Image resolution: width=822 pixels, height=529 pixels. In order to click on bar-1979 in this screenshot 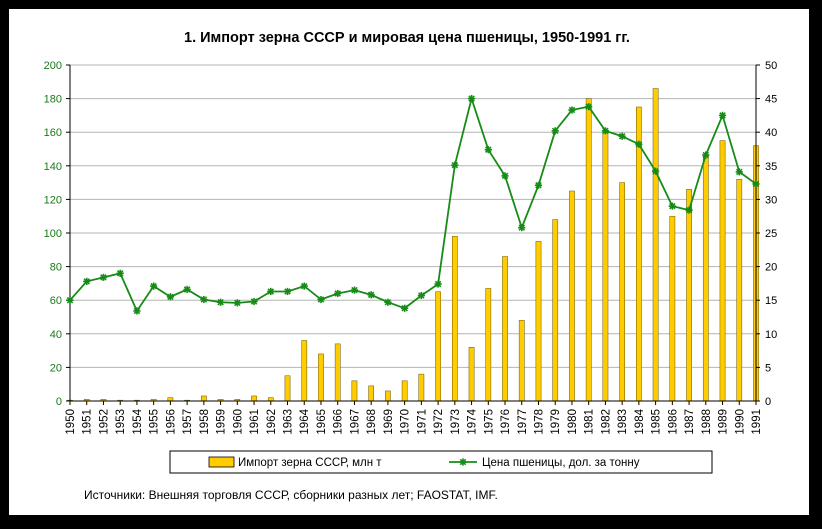, I will do `click(555, 310)`.